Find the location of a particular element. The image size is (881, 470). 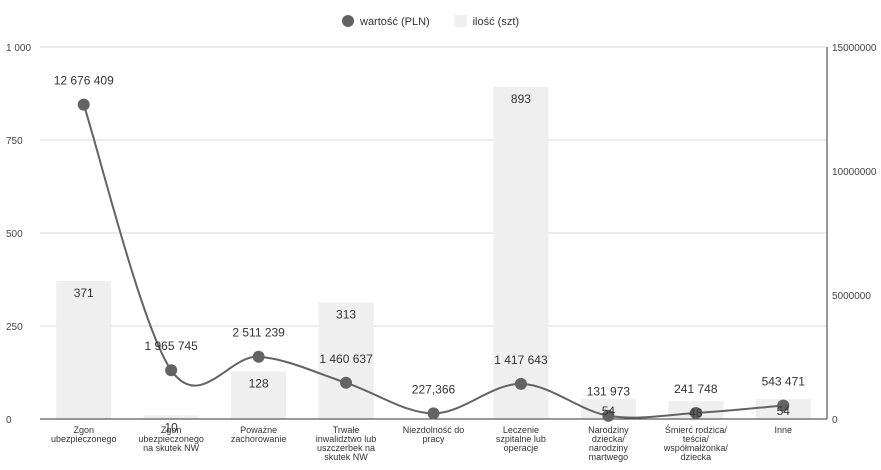

line-value-label: 241 748 is located at coordinates (696, 389).